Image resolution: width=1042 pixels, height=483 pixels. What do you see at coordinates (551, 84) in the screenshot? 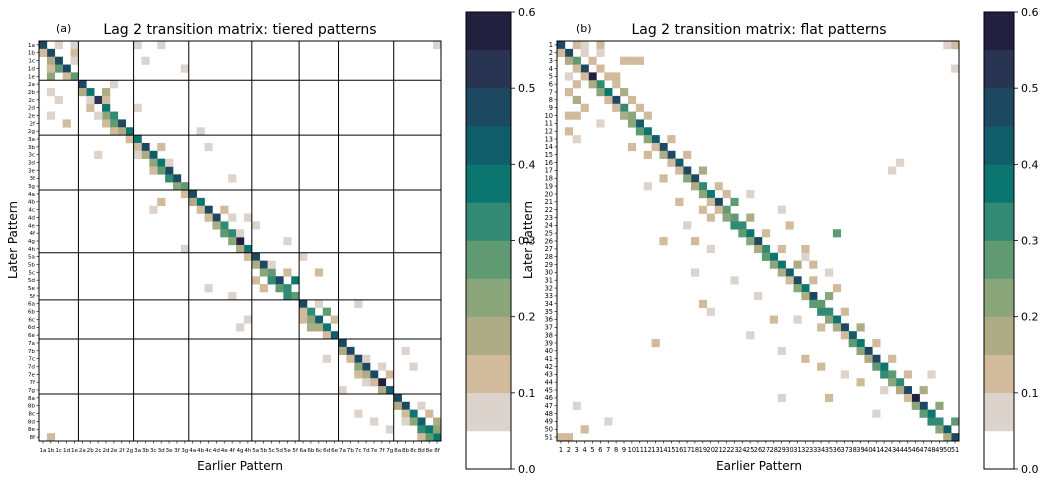
I see `b-ytick-label-5: 6` at bounding box center [551, 84].